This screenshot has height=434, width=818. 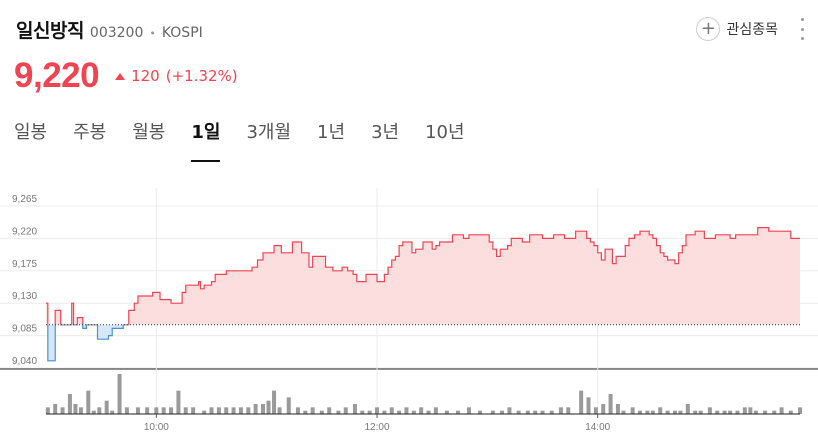 I want to click on y-tick-label: 9,130, so click(x=24, y=296).